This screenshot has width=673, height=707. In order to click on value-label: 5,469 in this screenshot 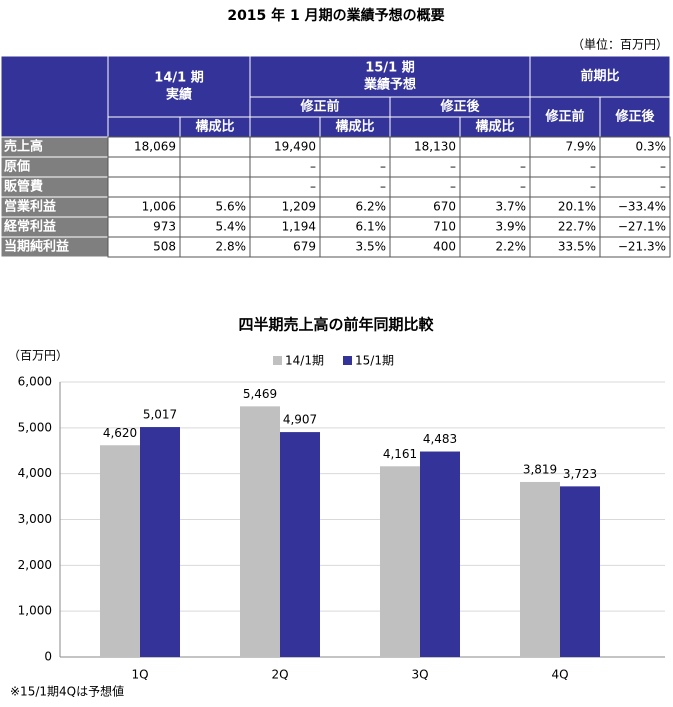, I will do `click(260, 394)`.